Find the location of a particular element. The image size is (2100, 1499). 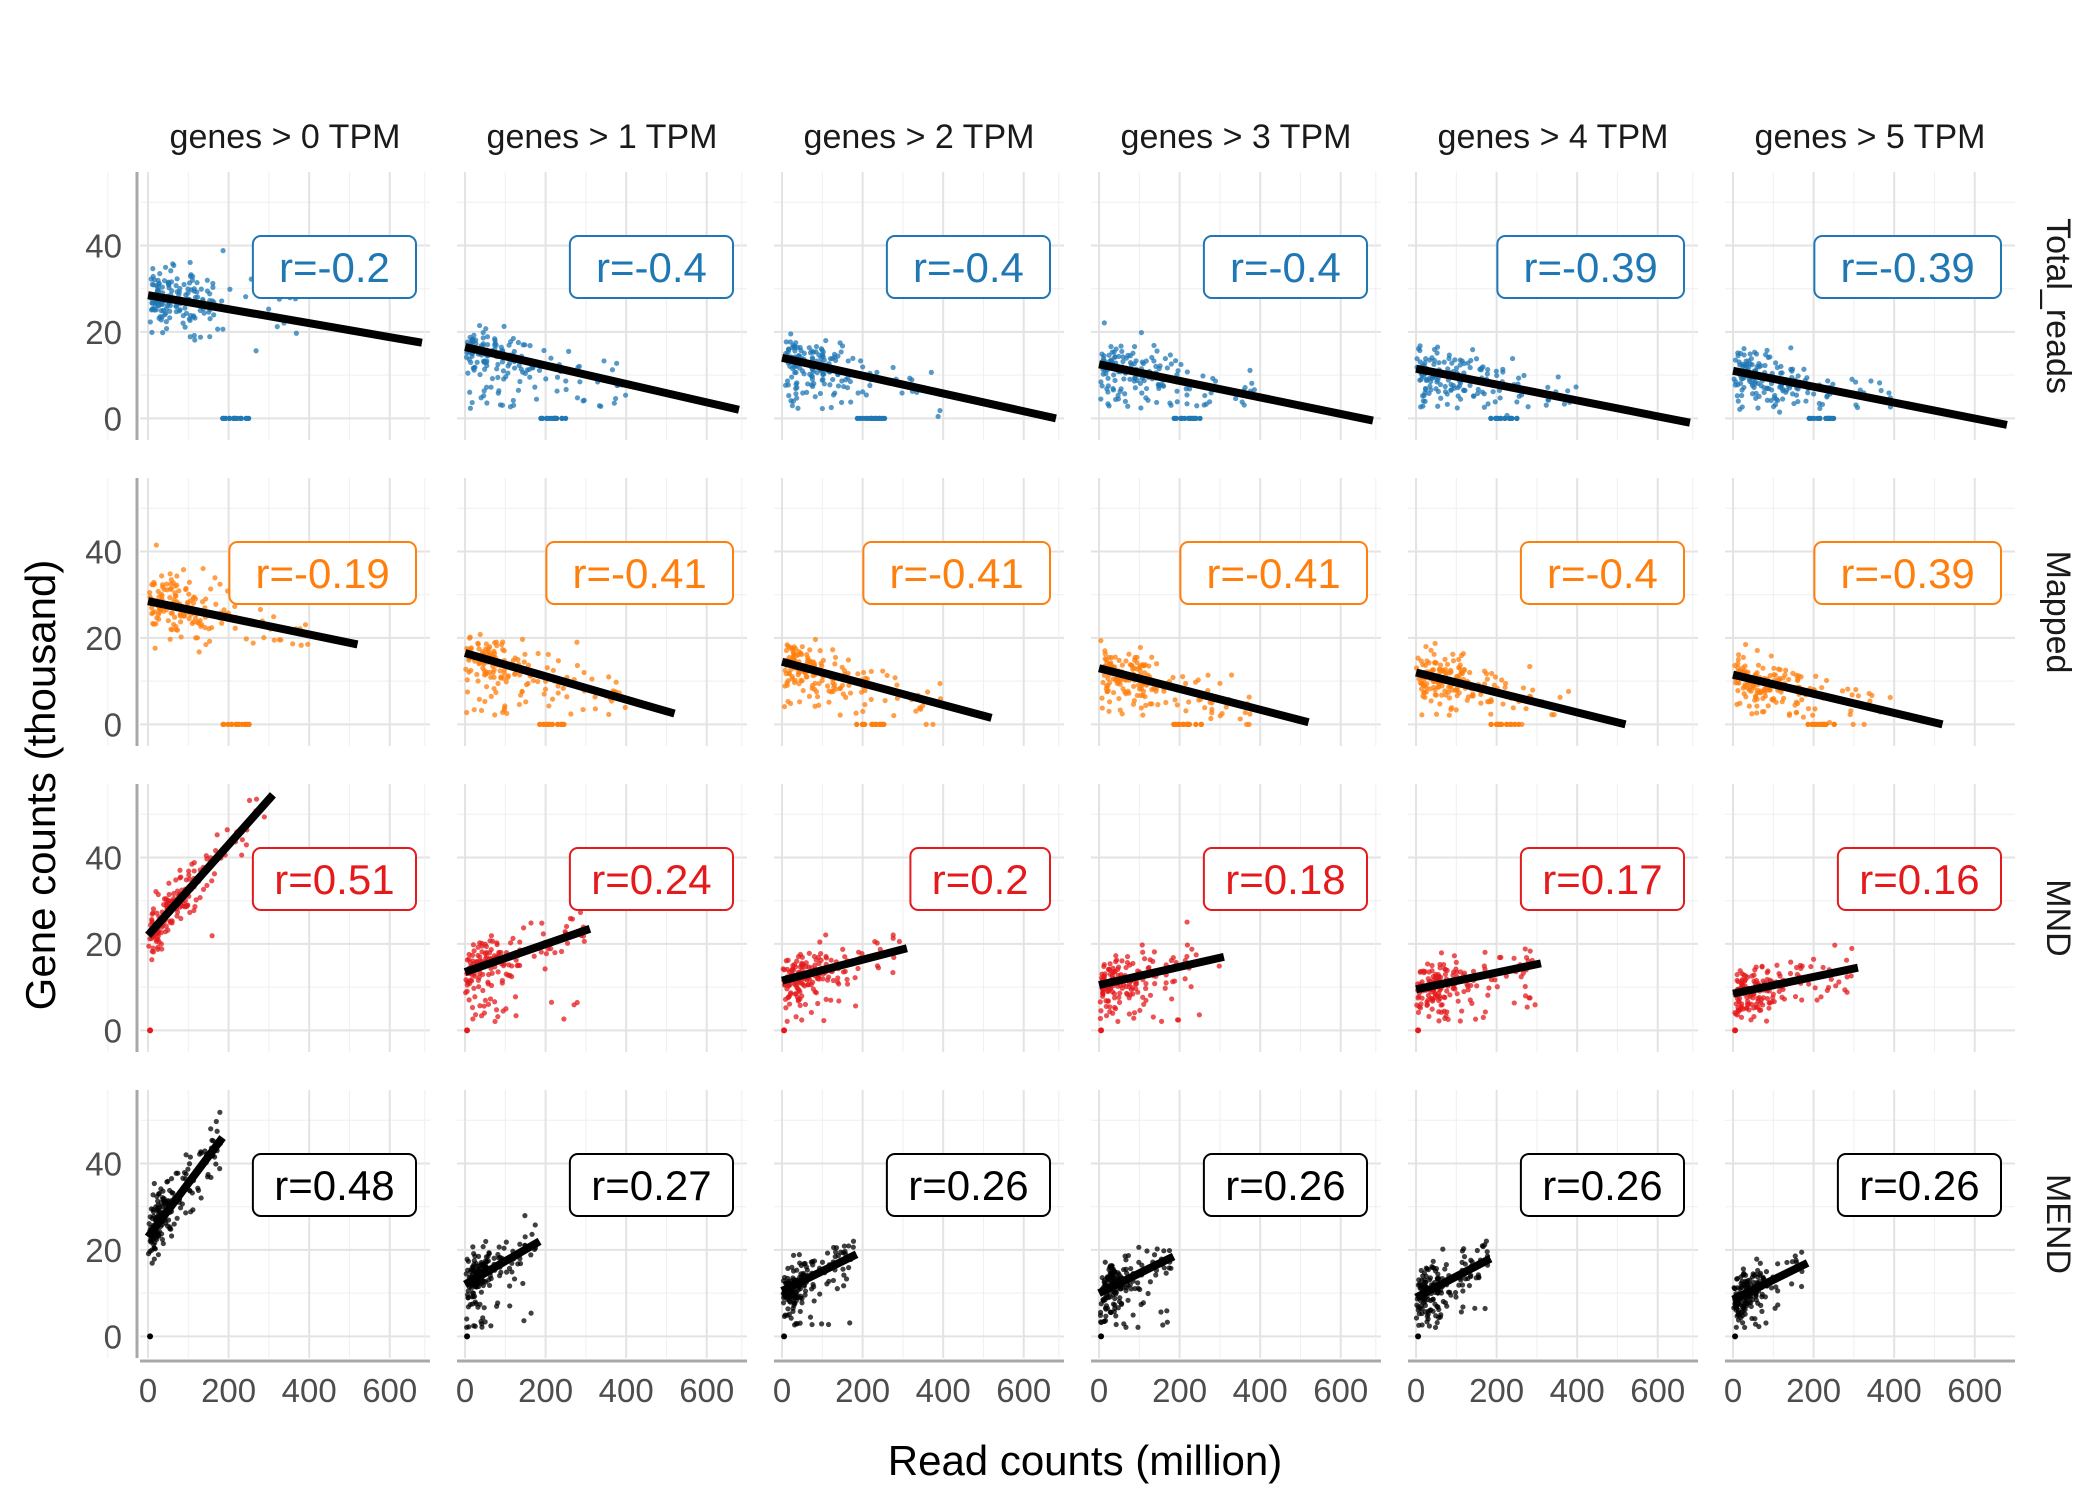

panel-total_reads-3: r=-0.4 is located at coordinates (1219, 306).